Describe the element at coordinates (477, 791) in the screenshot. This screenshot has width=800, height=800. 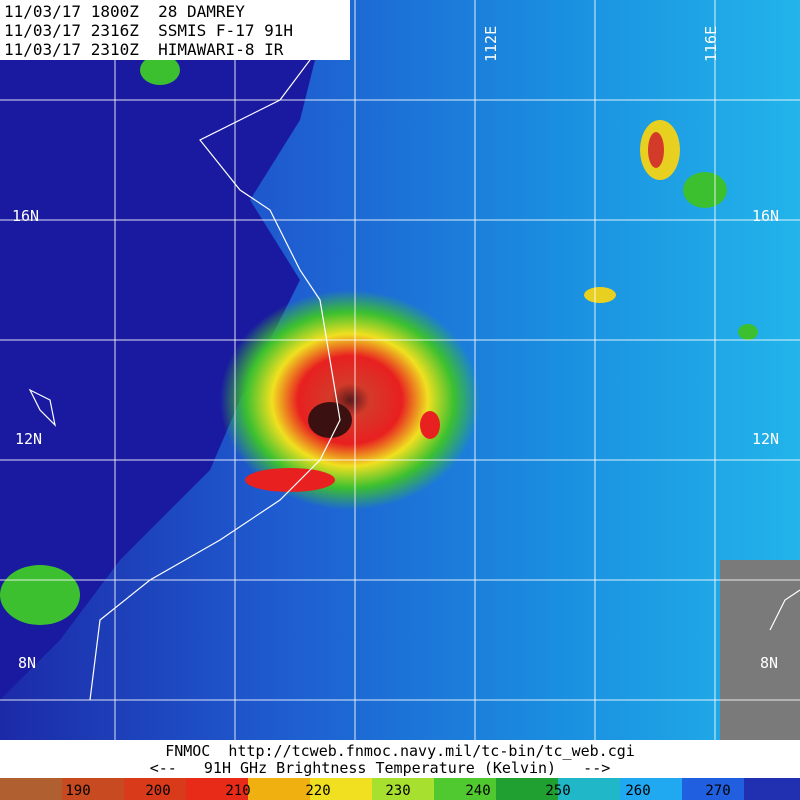
I see `colorbar-label: 240` at that location.